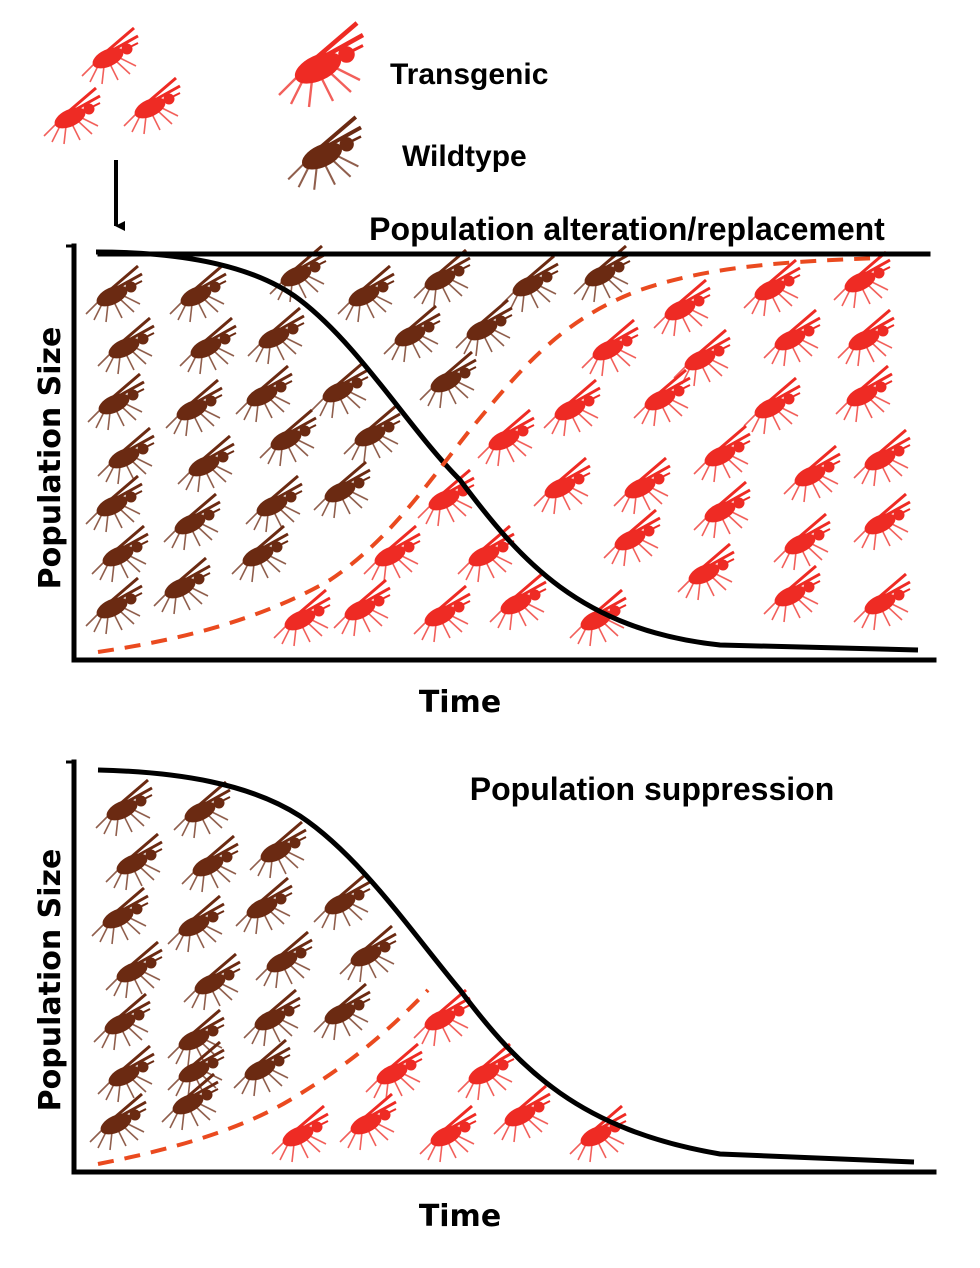 This screenshot has height=1268, width=980. What do you see at coordinates (50, 980) in the screenshot?
I see `suppression-y-axis-title: Population Size` at bounding box center [50, 980].